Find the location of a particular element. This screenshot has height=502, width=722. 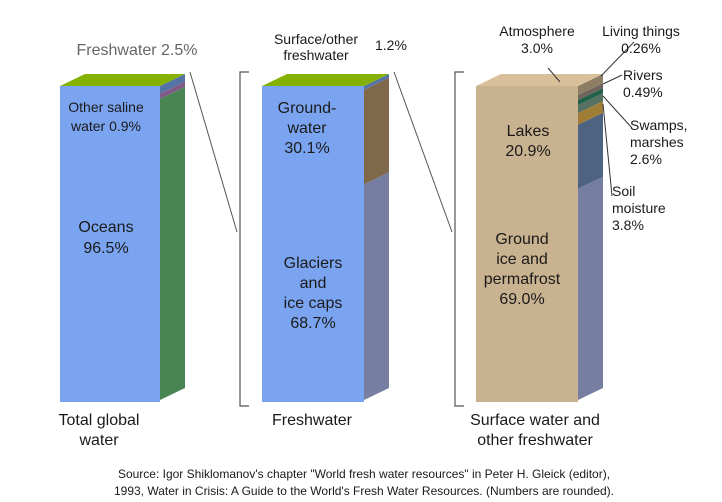

freshwater-bracket is located at coordinates (244, 239).